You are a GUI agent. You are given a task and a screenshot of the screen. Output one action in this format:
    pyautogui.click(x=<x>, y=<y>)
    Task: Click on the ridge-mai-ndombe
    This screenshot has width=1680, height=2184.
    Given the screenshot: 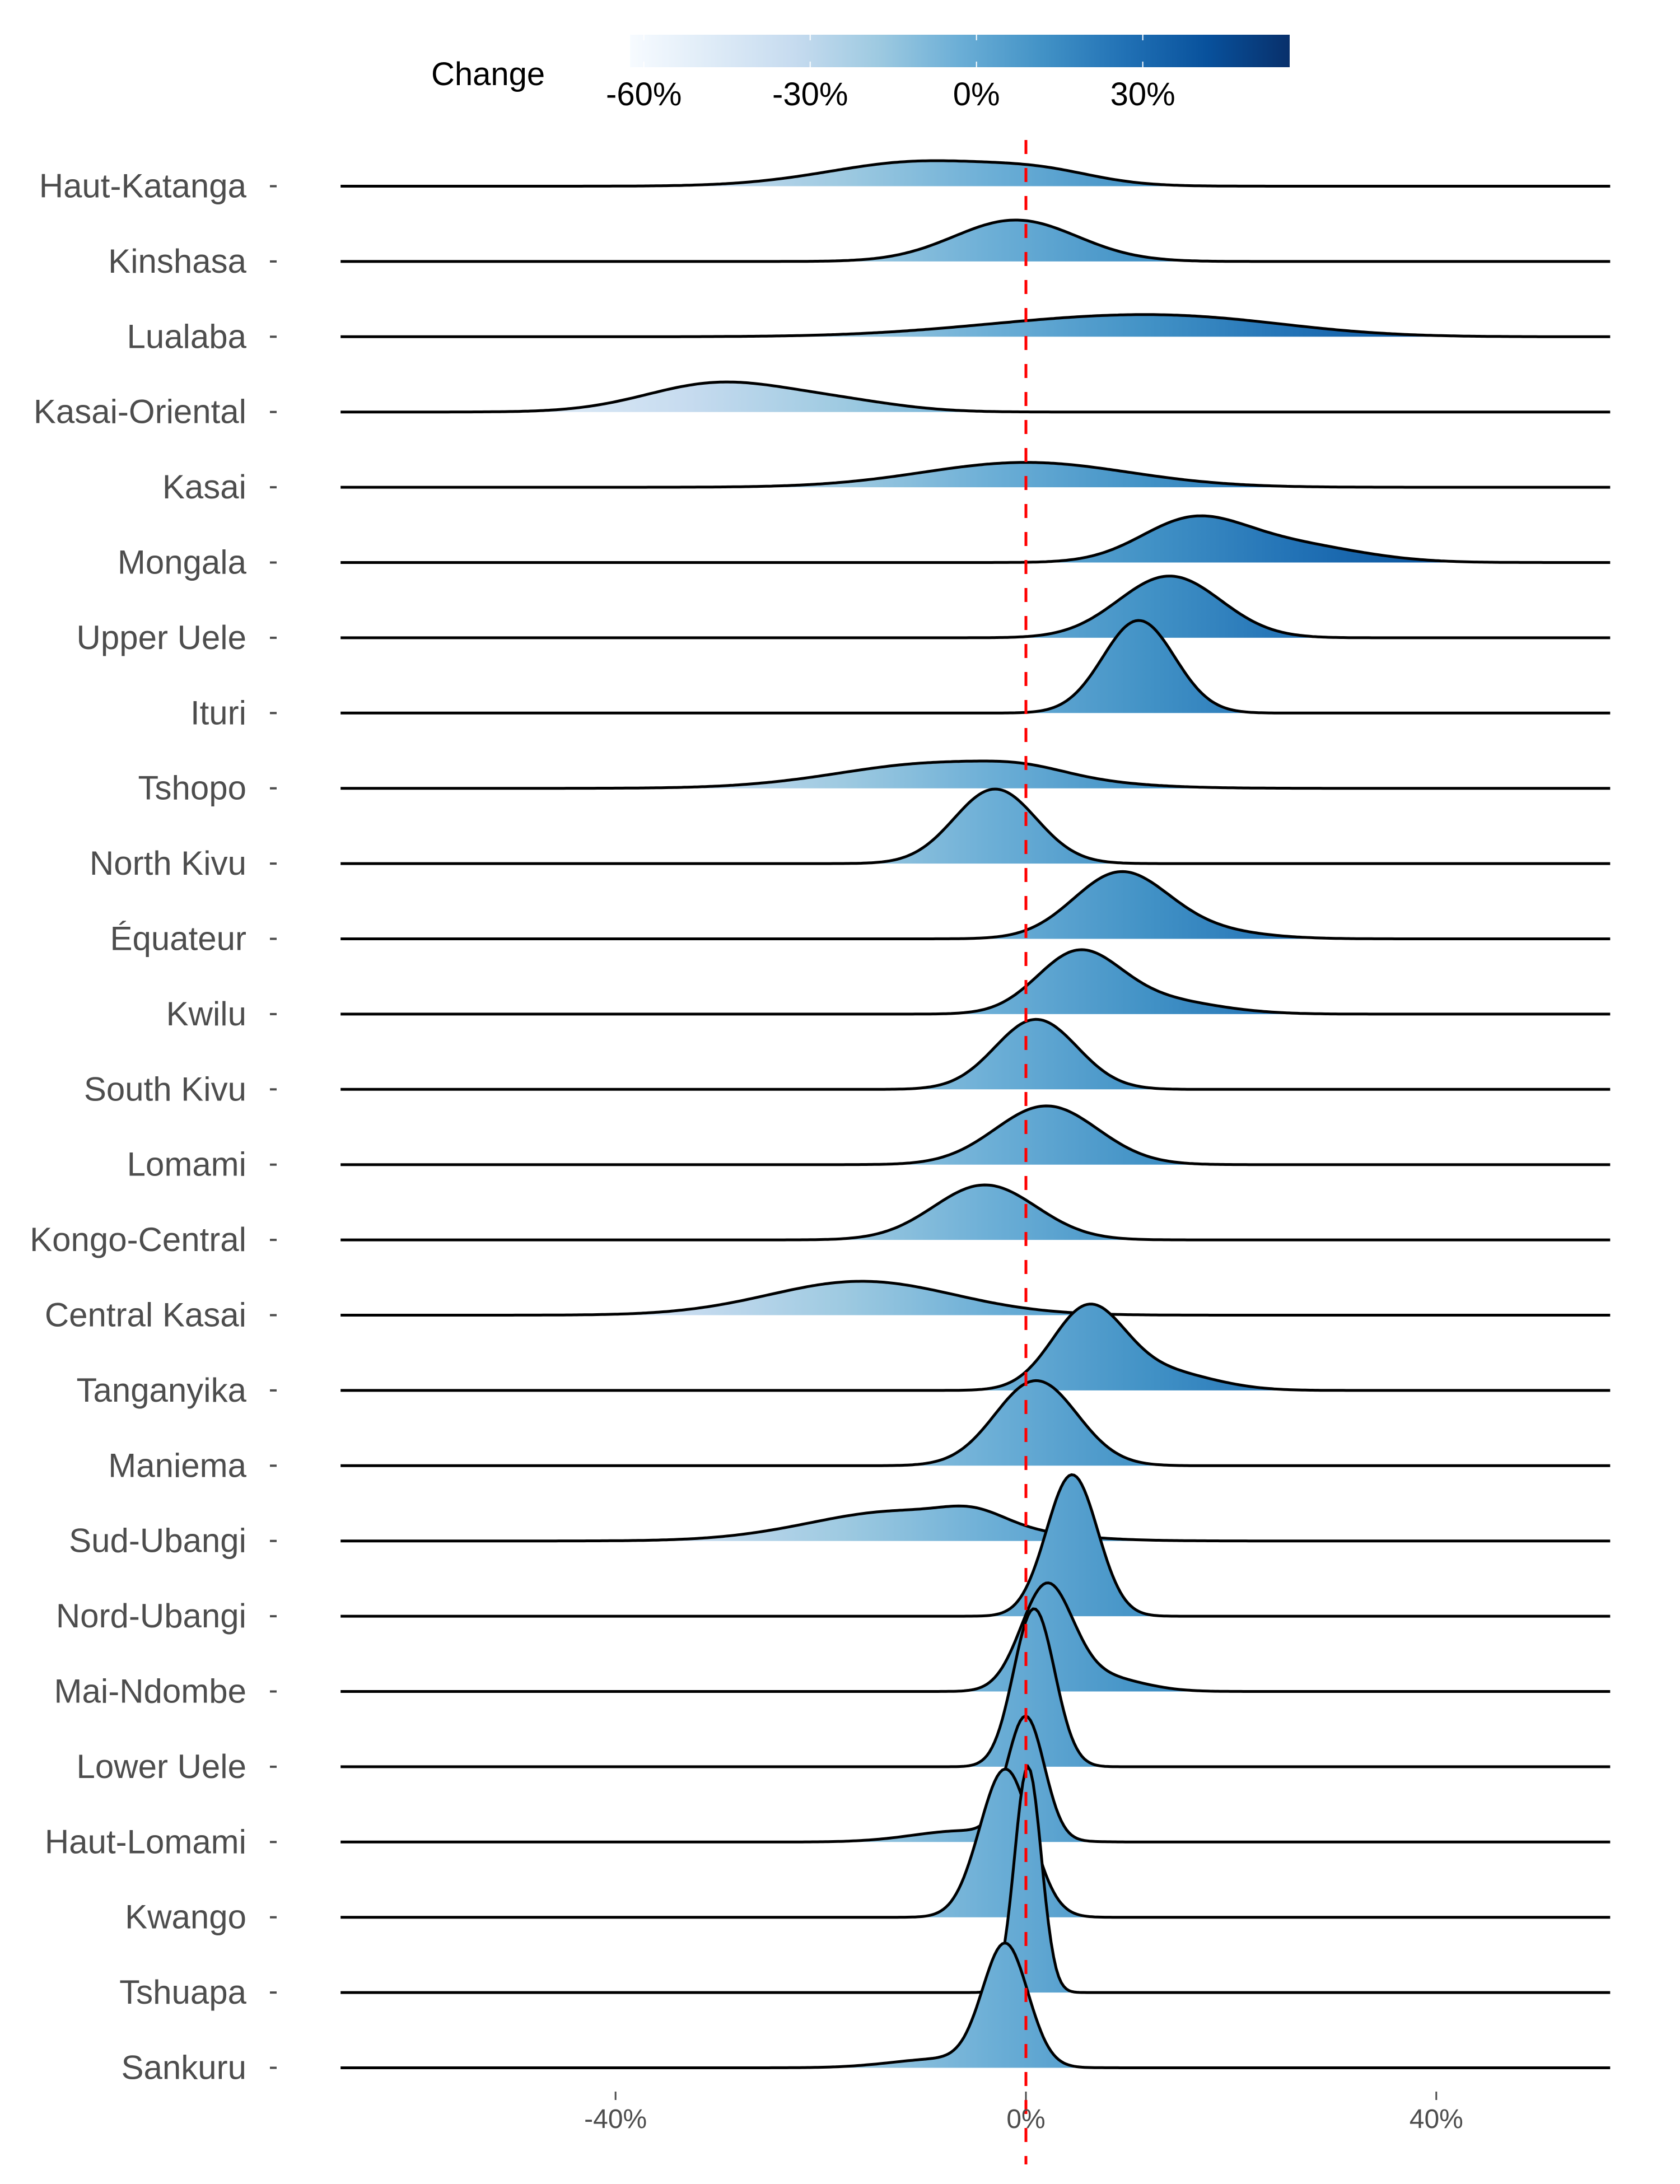 What is the action you would take?
    pyautogui.click(x=976, y=1637)
    